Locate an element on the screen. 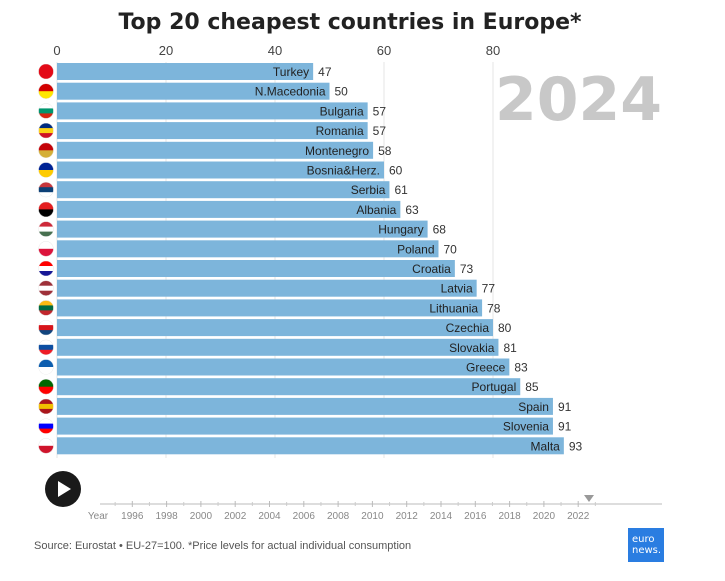 This screenshot has width=725, height=581. hungary-flag-icon is located at coordinates (46, 229).